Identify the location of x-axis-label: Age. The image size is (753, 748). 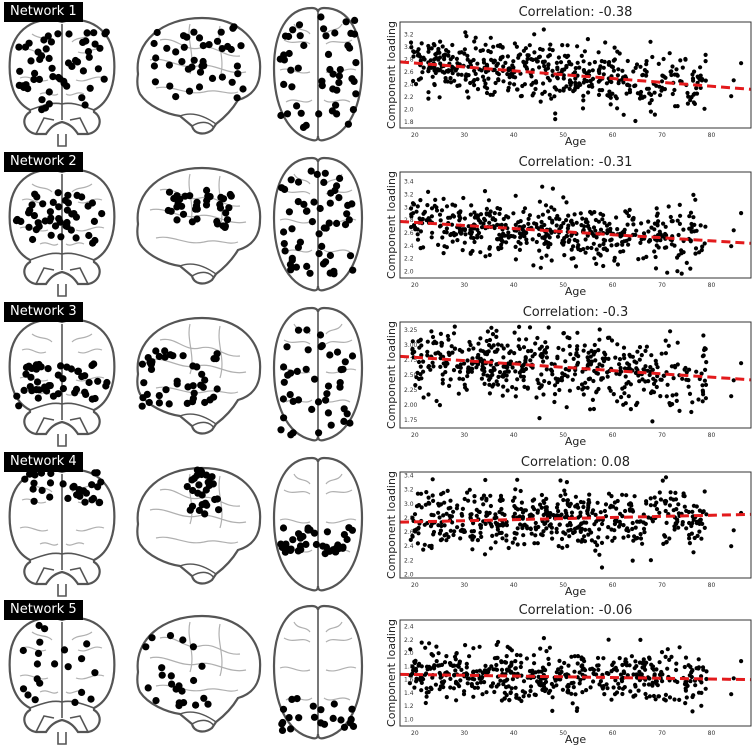
(576, 591).